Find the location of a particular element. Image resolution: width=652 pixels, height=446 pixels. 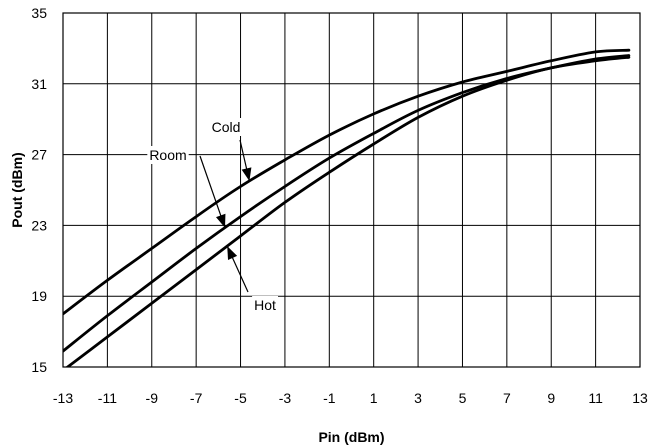

x-tick-labels: -13 -11 -9 -7 -5 -3 -1 1 3 5 7 9 11 13 is located at coordinates (350, 398).